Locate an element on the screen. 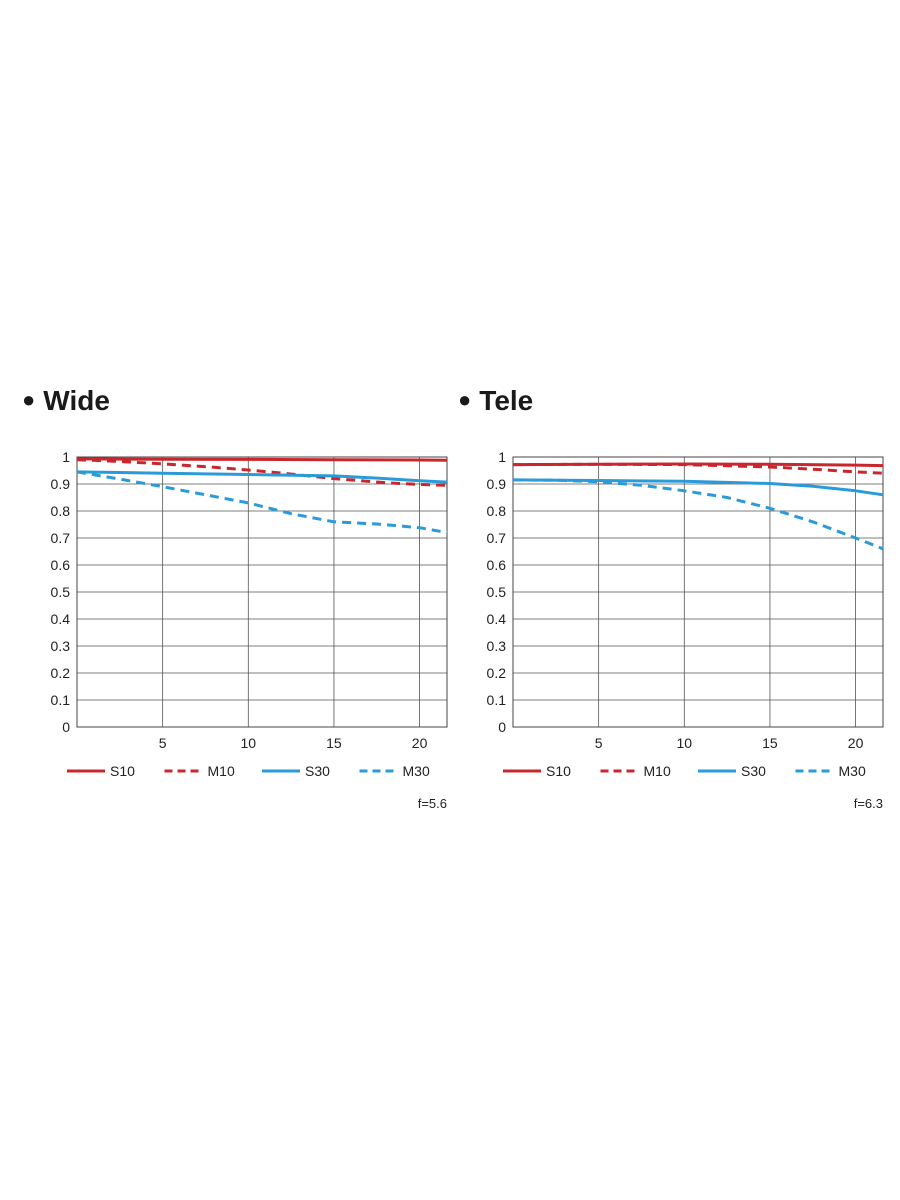 This screenshot has height=1200, width=900. chart-title-wide: ● Wide is located at coordinates (66, 401).